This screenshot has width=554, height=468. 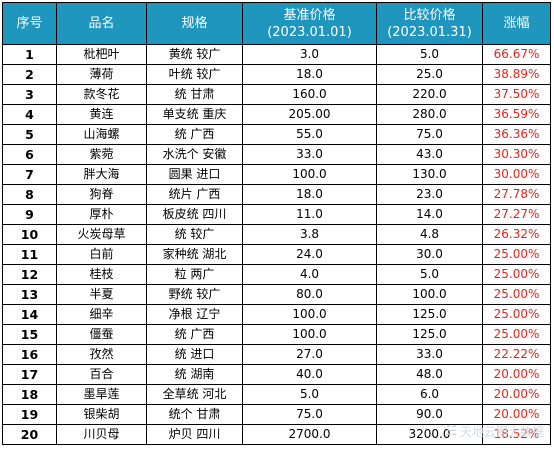 What do you see at coordinates (309, 434) in the screenshot?
I see `cell-base-price: 2700.0` at bounding box center [309, 434].